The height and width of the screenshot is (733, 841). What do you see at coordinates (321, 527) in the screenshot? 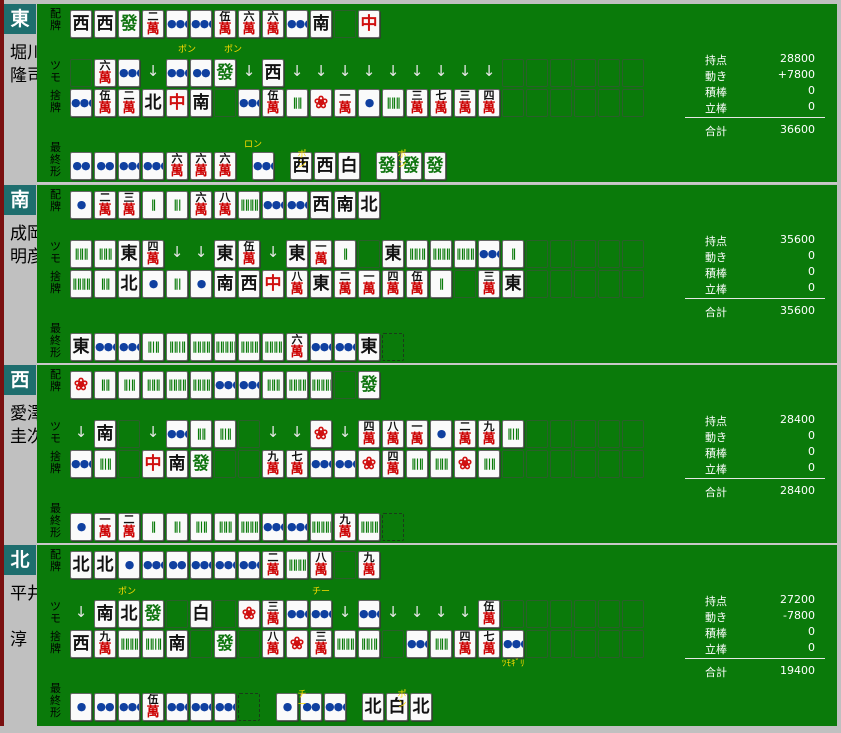
I see `bamboo-tile: ‖‖‖‖‖‖` at bounding box center [321, 527].